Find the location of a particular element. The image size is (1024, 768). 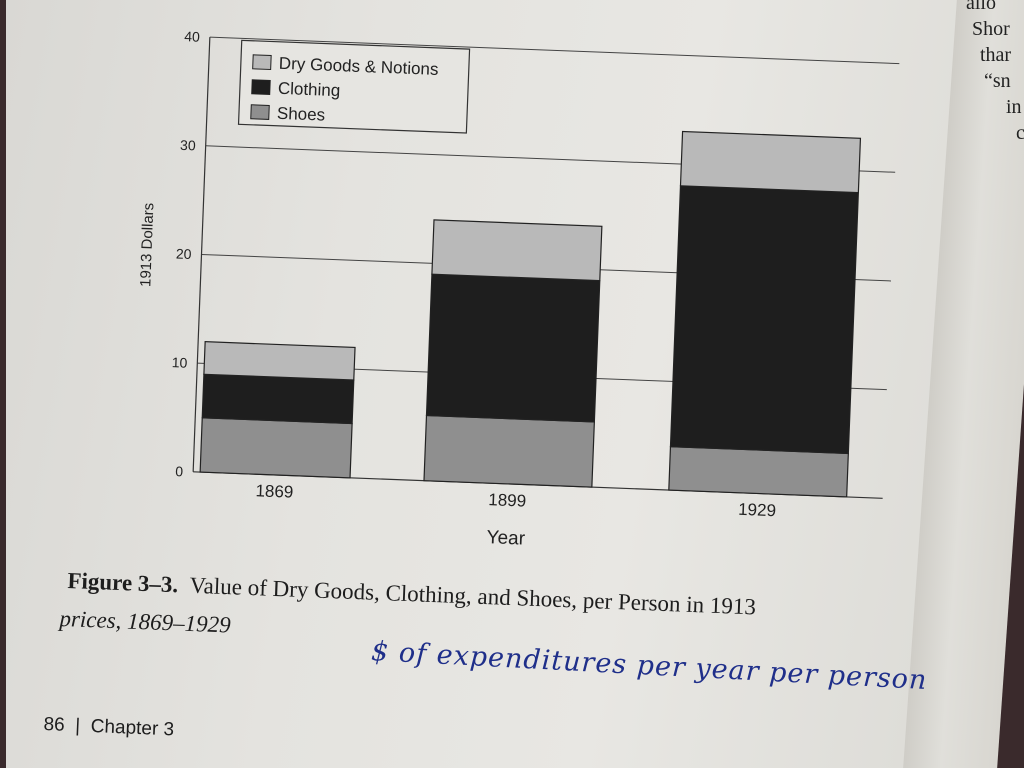

side-text-line: thar is located at coordinates (996, 55).